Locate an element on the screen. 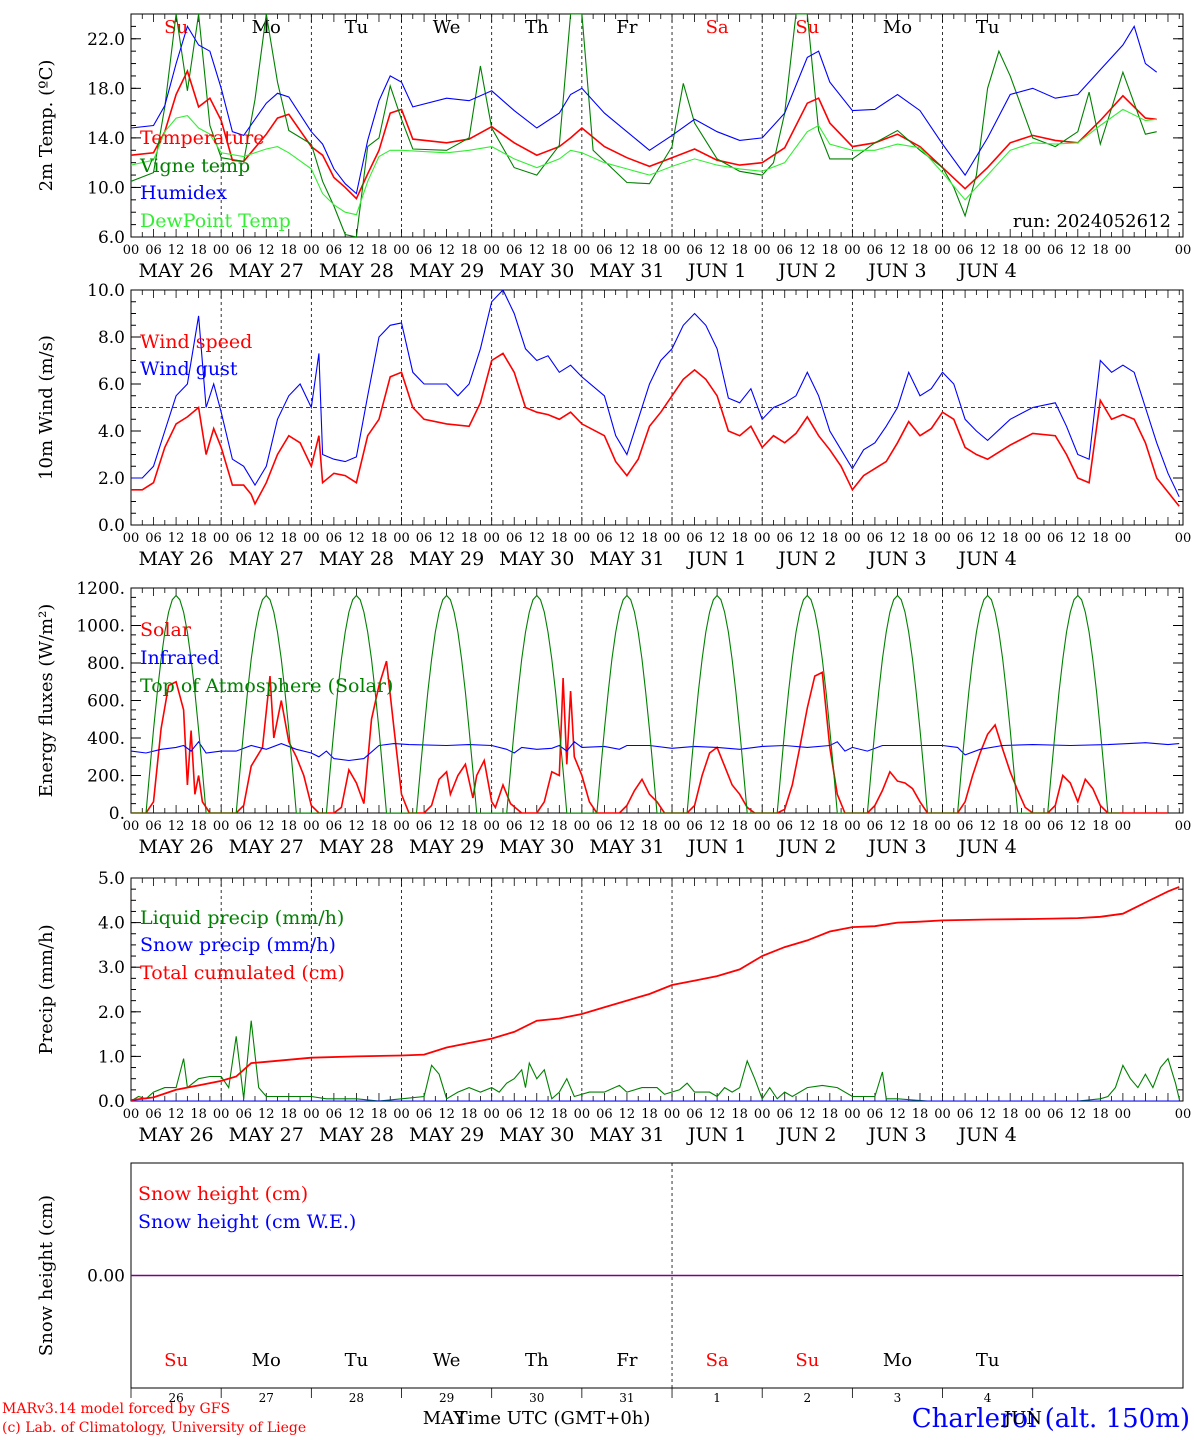 The image size is (1194, 1440). legend-entry: Infrared is located at coordinates (180, 658).